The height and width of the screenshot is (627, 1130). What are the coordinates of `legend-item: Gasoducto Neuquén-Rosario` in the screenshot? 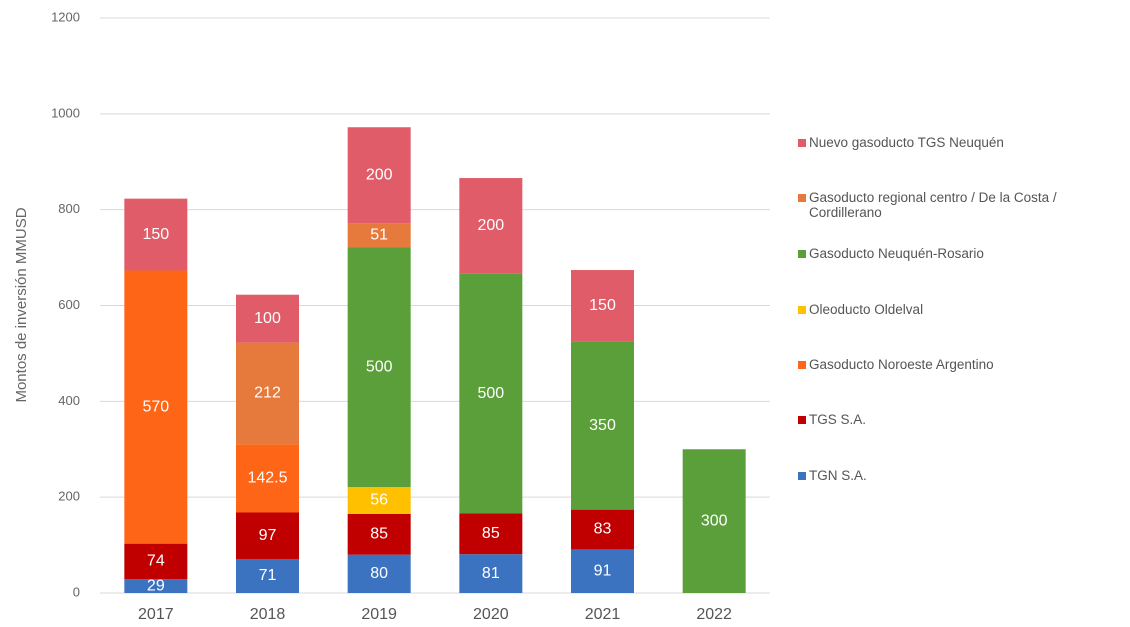 It's located at (953, 253).